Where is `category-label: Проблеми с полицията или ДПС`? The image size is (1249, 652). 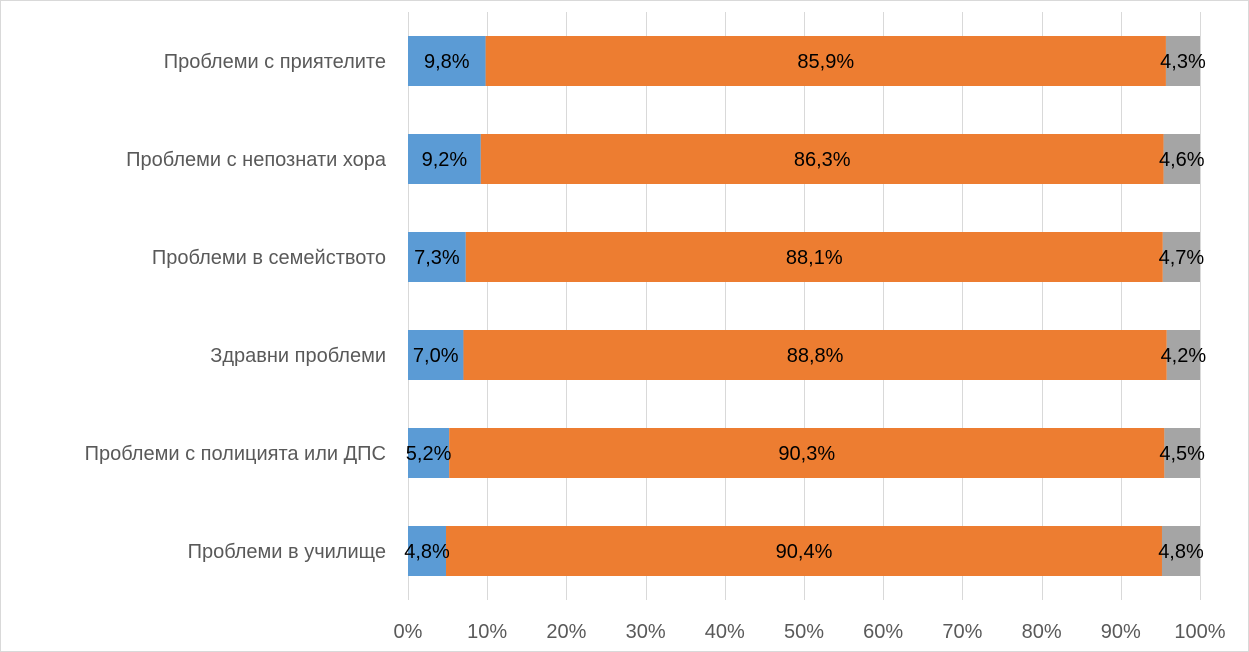 category-label: Проблеми с полицията или ДПС is located at coordinates (235, 454).